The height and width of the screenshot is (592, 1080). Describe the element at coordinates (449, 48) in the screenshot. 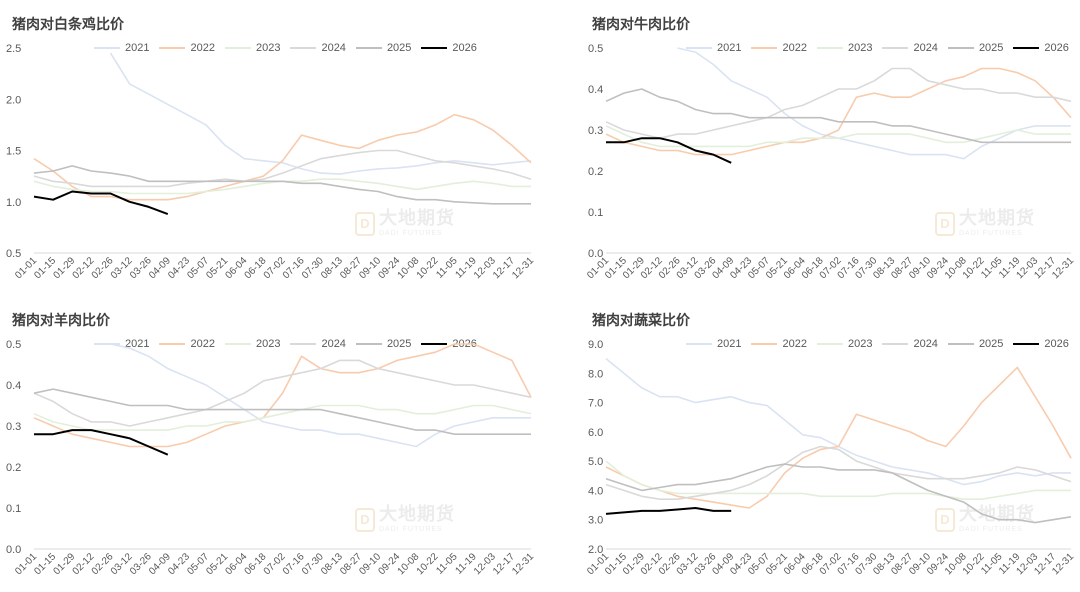

I see `legend-item-2026: 2026` at that location.